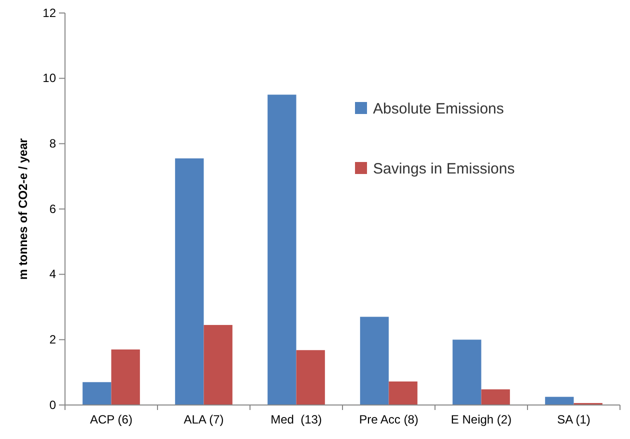  Describe the element at coordinates (23, 209) in the screenshot. I see `y-axis-title: m tonnes of CO2-e / year` at that location.